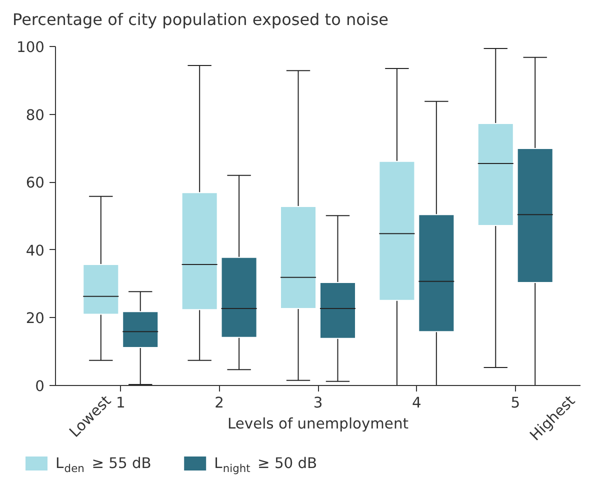 The width and height of the screenshot is (589, 477). What do you see at coordinates (515, 403) in the screenshot?
I see `x-tick-label: 5` at bounding box center [515, 403].